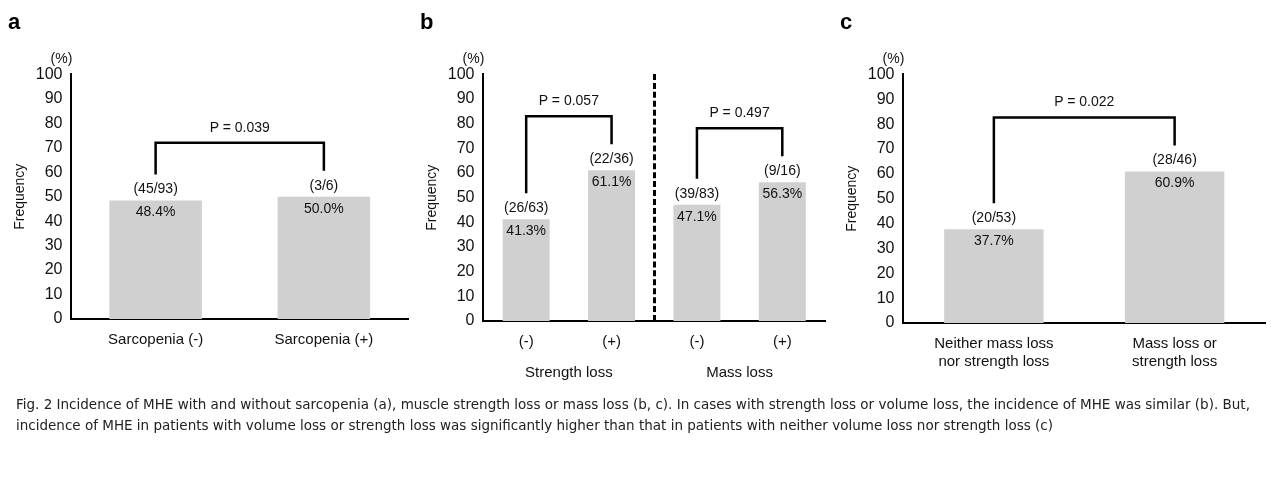 Image resolution: width=1282 pixels, height=481 pixels. What do you see at coordinates (611, 158) in the screenshot?
I see `annotation: (22/36)` at bounding box center [611, 158].